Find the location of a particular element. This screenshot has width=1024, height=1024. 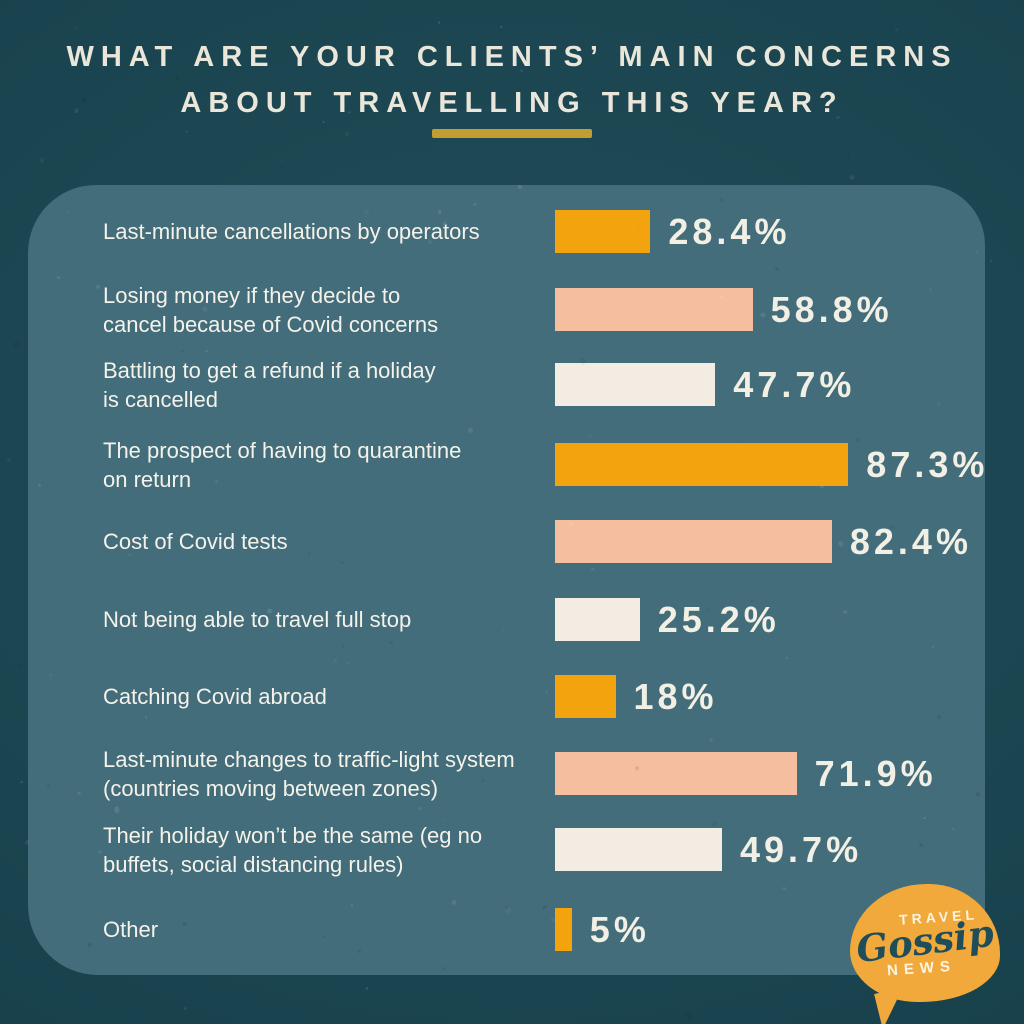

category-label: Last-minute cancellations by operators is located at coordinates (291, 231).